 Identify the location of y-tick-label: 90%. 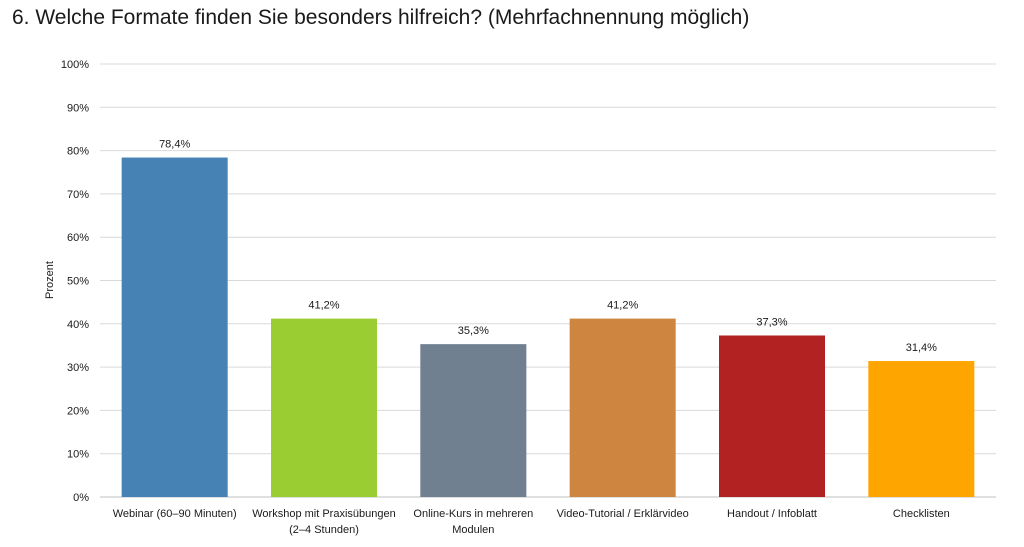
(78, 108).